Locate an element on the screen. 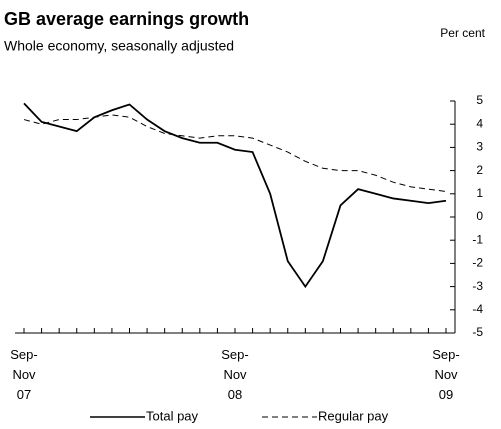  y-tick-label: -1 is located at coordinates (477, 239).